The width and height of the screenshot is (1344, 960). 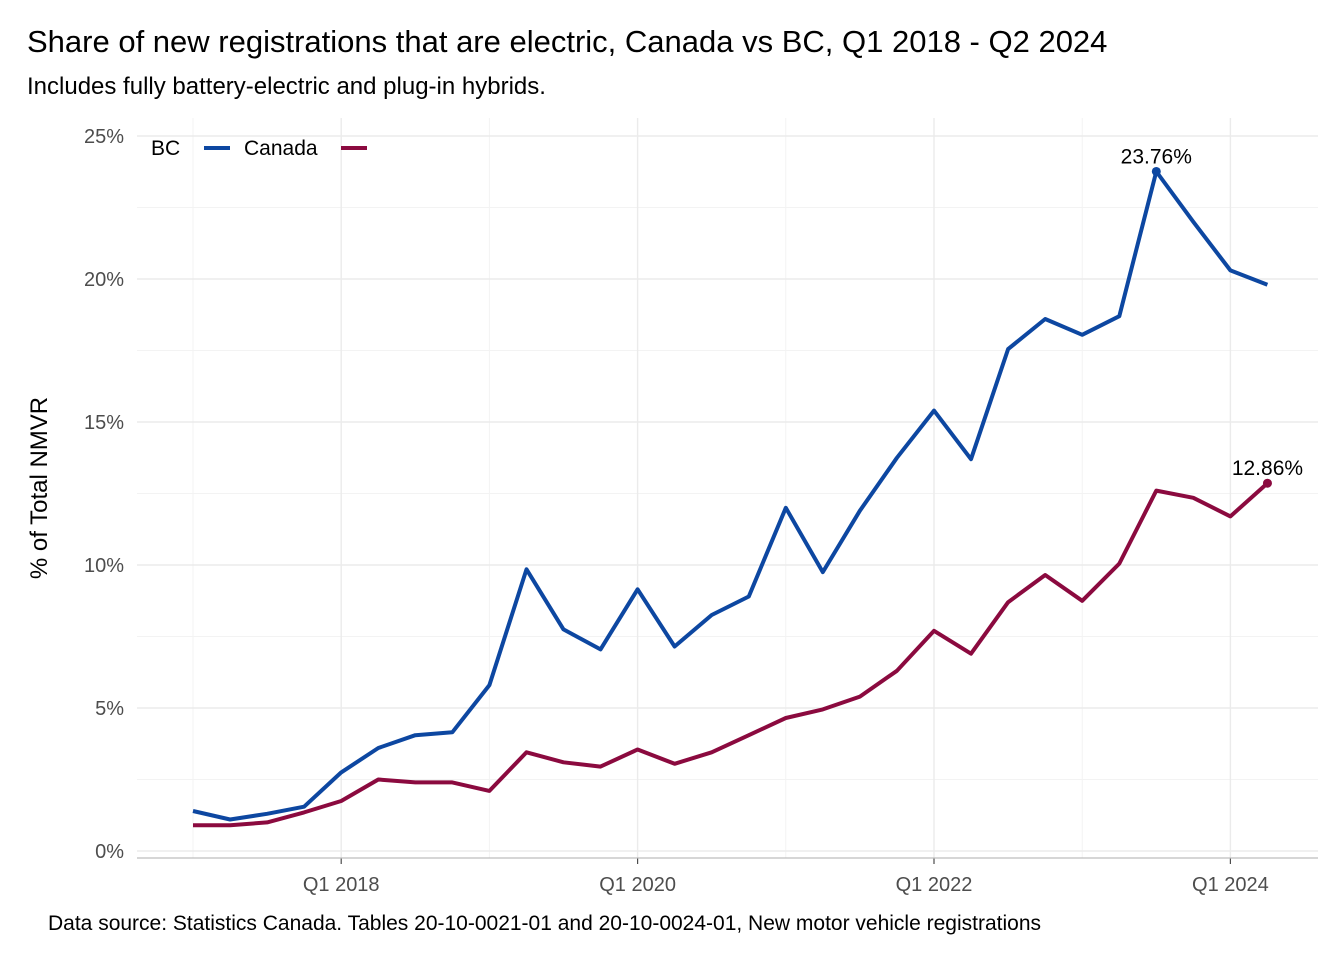 What do you see at coordinates (104, 423) in the screenshot?
I see `y-tick-label: 15%` at bounding box center [104, 423].